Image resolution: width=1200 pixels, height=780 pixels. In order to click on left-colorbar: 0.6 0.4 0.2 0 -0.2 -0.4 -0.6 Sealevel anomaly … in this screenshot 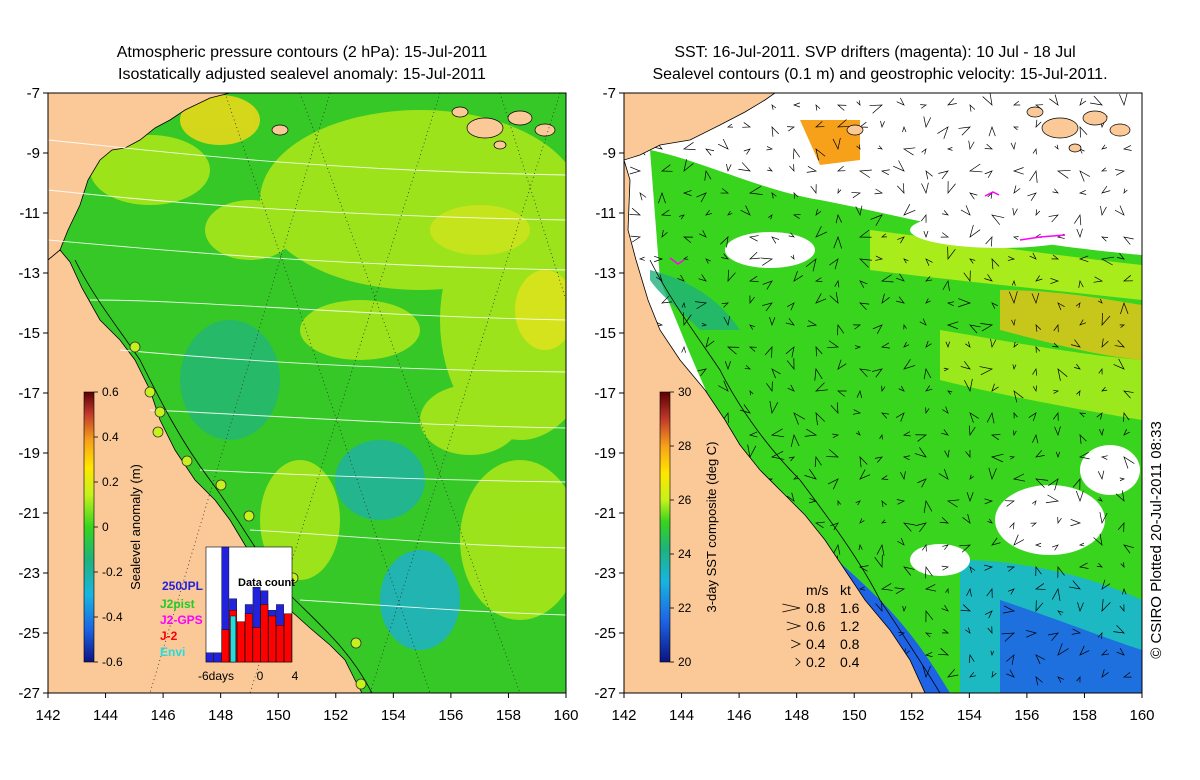, I will do `click(113, 527)`.